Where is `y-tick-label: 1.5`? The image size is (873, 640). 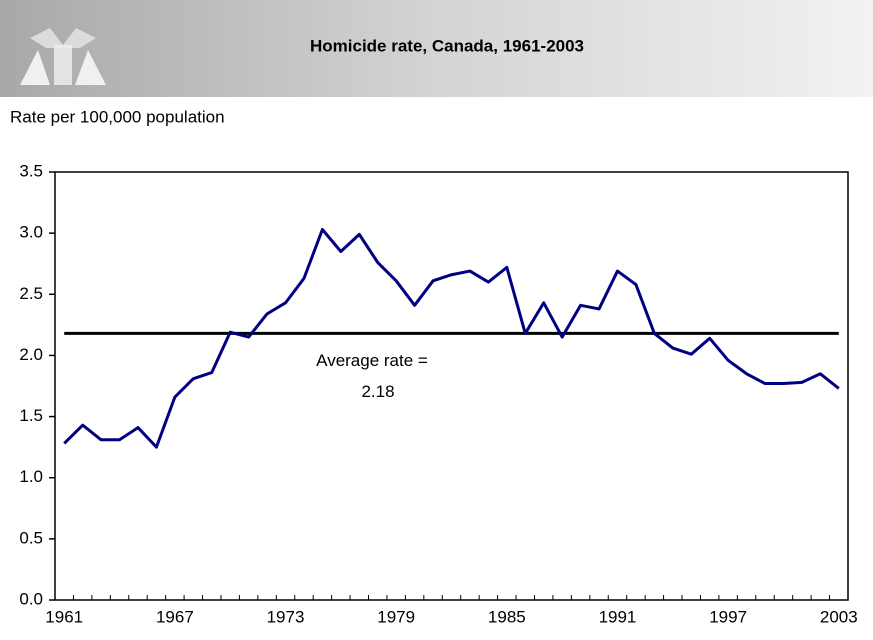 y-tick-label: 1.5 is located at coordinates (31, 415).